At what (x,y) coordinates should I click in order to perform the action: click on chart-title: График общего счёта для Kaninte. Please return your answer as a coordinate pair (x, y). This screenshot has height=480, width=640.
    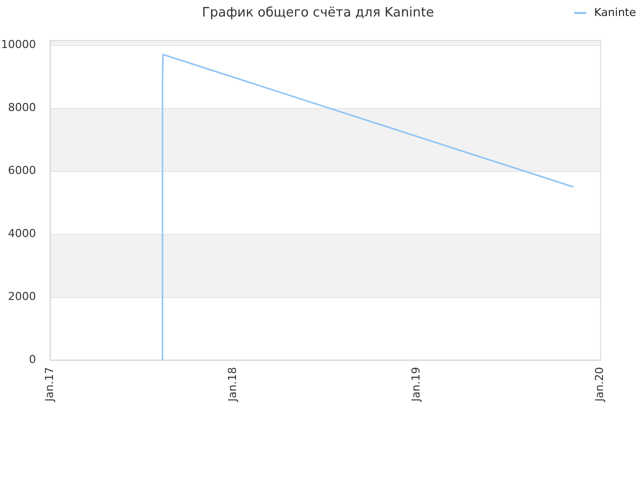
    Looking at the image, I should click on (318, 12).